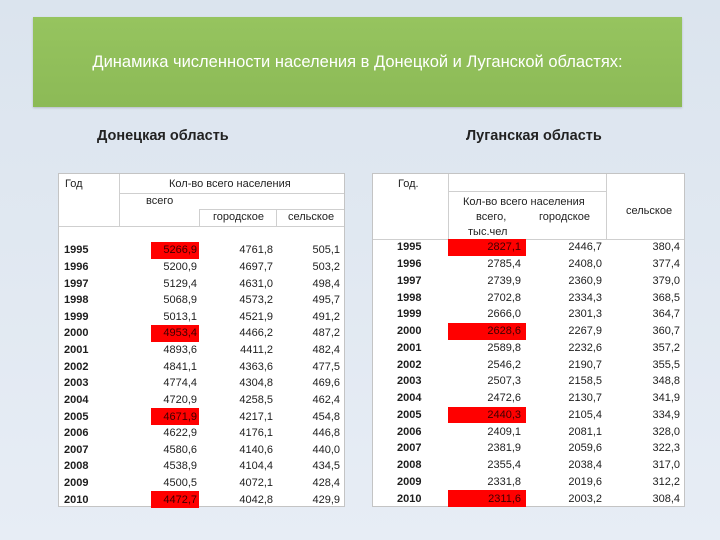 This screenshot has width=720, height=540. Describe the element at coordinates (326, 350) in the screenshot. I see `rural-cell: 482,4` at that location.